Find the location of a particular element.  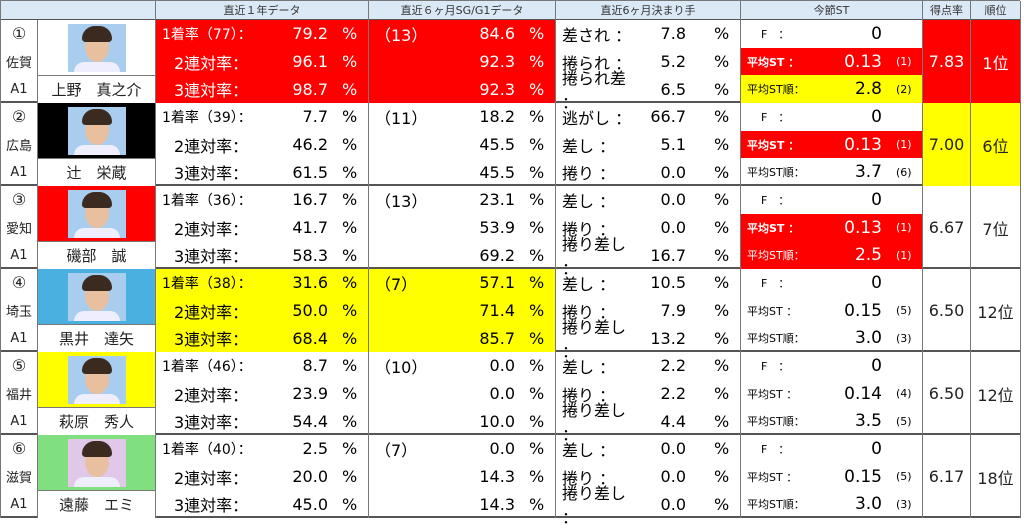

value: 6.5 is located at coordinates (673, 89).